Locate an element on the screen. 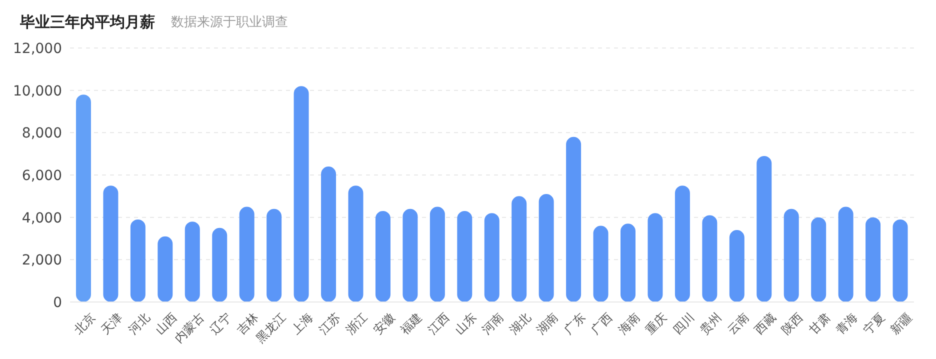  y-tick-label: 2,000 is located at coordinates (42, 260).